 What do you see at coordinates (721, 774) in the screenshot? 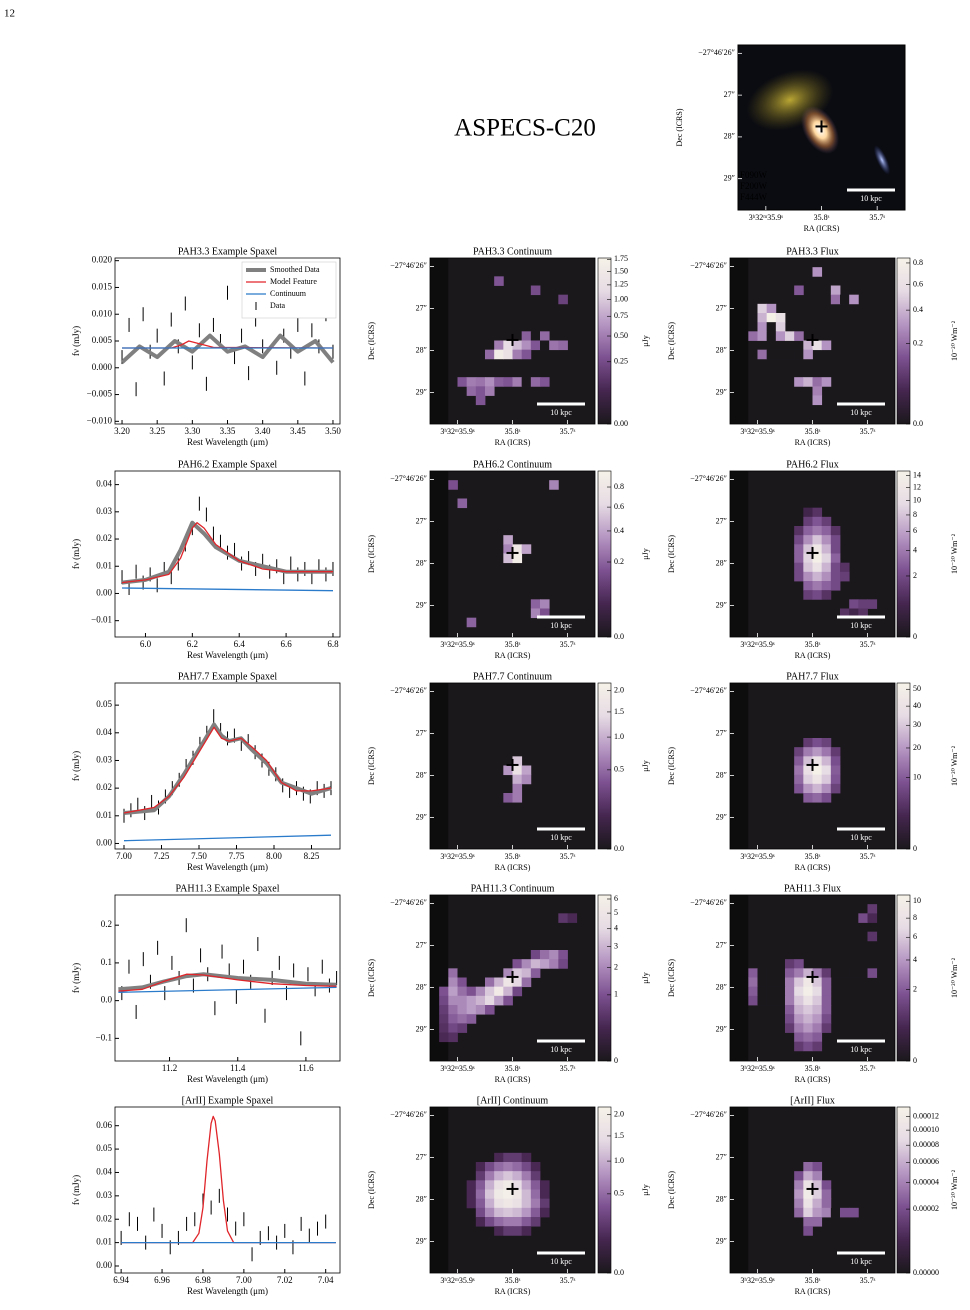
I see `y-tick-label: 28″` at bounding box center [721, 774].